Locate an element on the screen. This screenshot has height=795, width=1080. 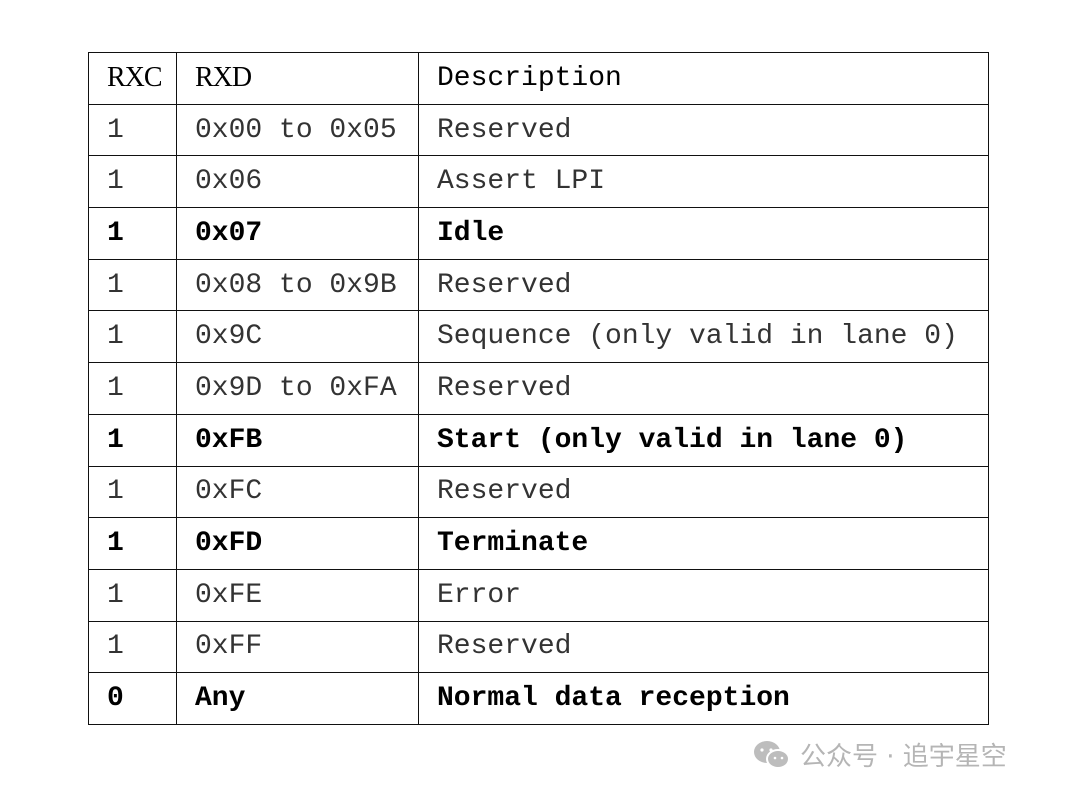
wechat-icon is located at coordinates (772, 754).